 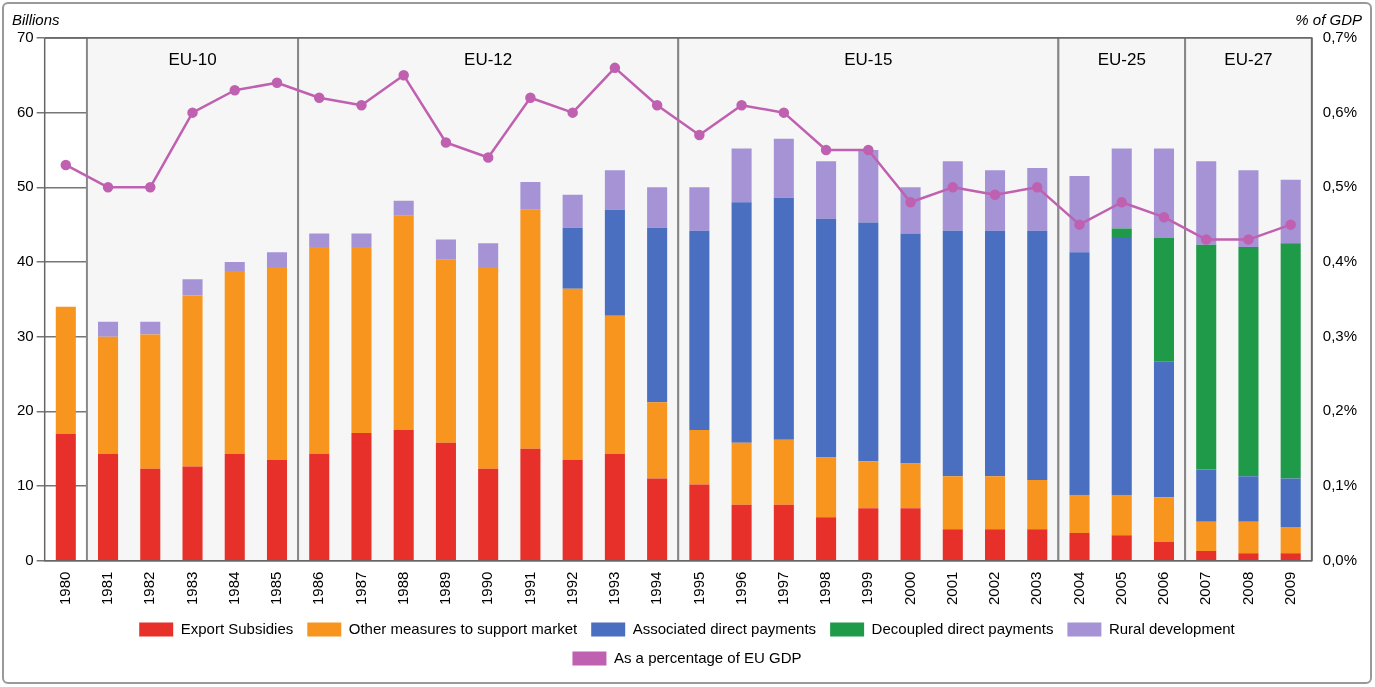 What do you see at coordinates (1289, 588) in the screenshot?
I see `x-tick-label: 2009` at bounding box center [1289, 588].